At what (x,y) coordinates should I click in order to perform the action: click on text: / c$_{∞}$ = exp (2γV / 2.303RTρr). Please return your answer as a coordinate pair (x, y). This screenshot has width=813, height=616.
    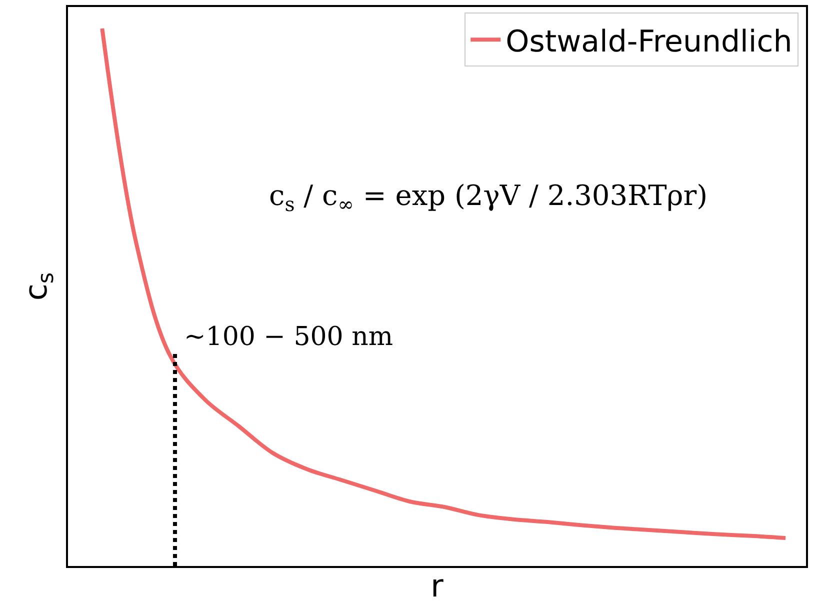
    Looking at the image, I should click on (506, 197).